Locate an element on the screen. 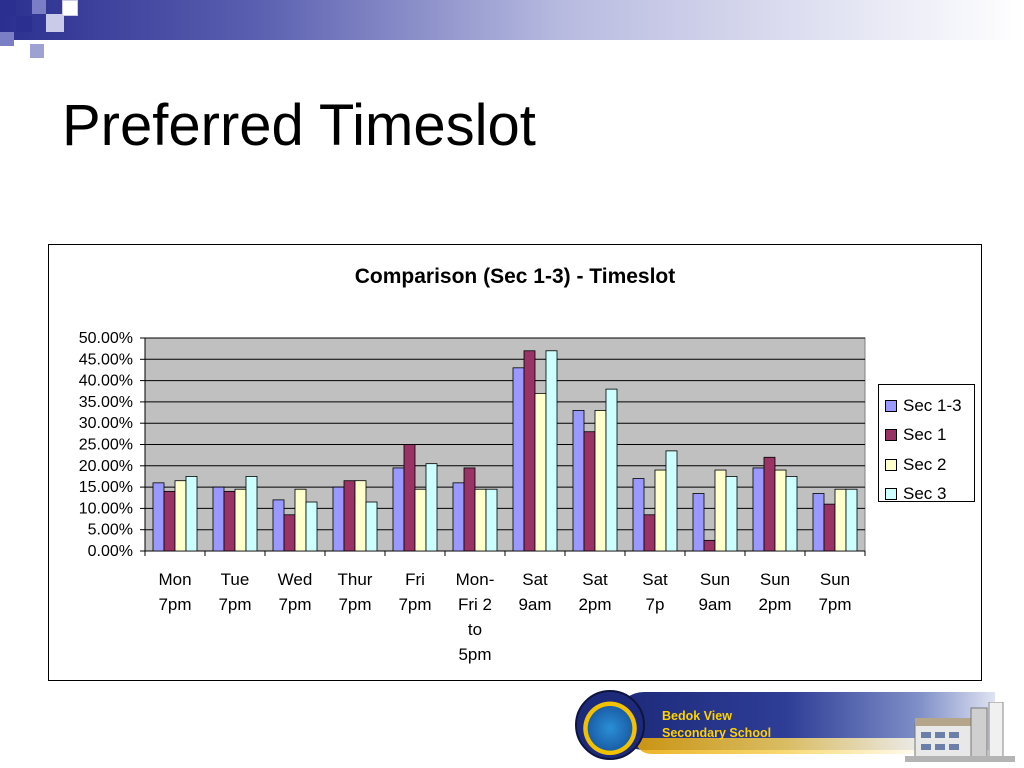 This screenshot has width=1024, height=768. y-tick-label: 20.00% is located at coordinates (106, 466).